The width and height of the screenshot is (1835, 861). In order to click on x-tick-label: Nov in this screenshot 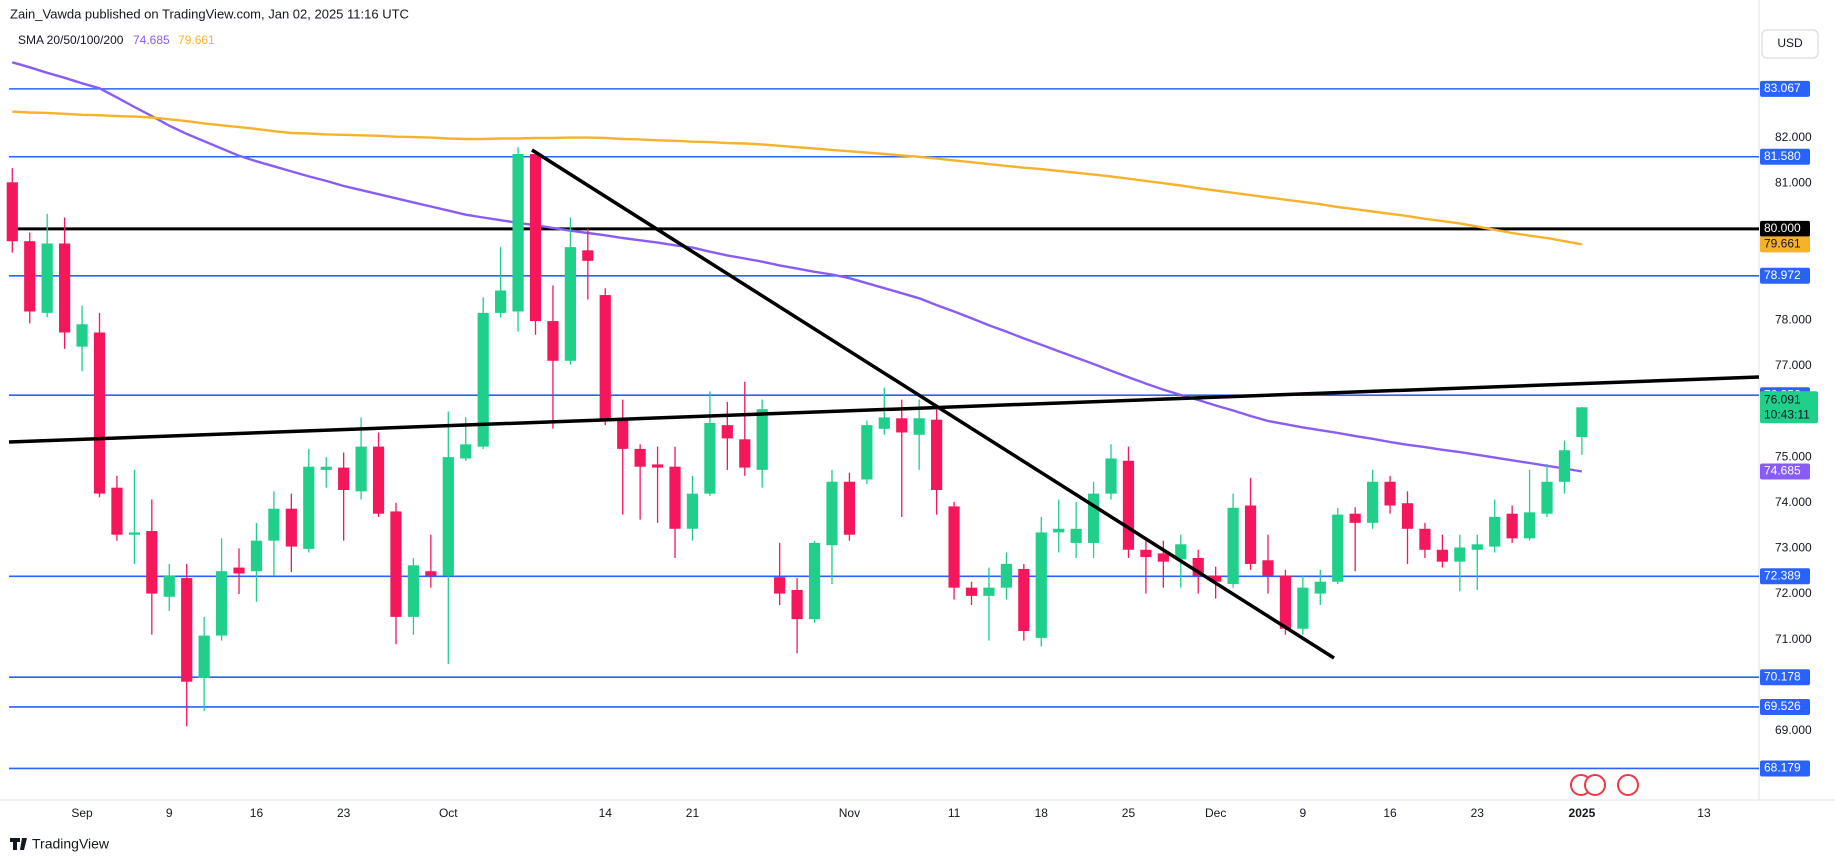, I will do `click(849, 813)`.